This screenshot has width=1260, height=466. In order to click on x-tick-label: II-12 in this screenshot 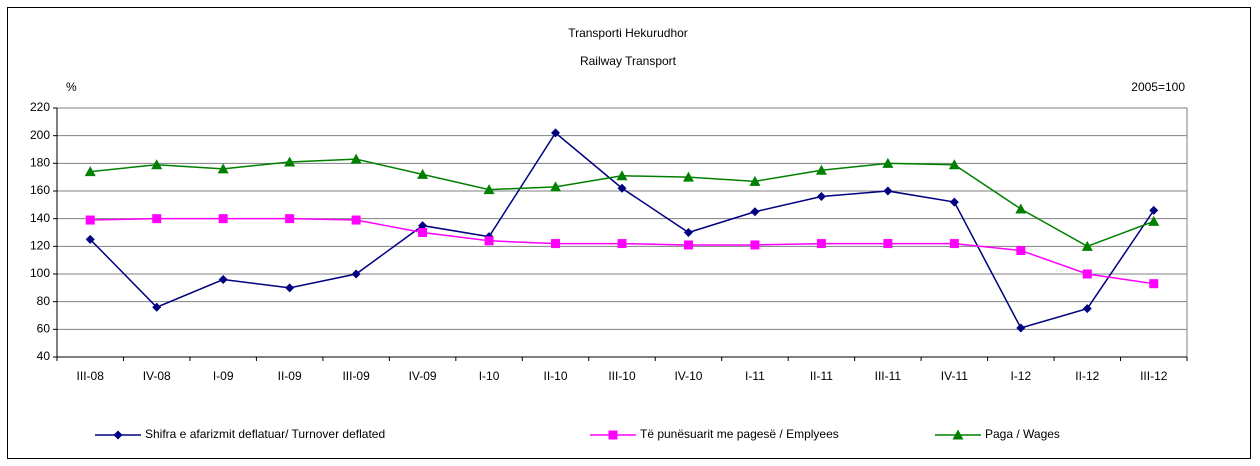, I will do `click(1087, 376)`.